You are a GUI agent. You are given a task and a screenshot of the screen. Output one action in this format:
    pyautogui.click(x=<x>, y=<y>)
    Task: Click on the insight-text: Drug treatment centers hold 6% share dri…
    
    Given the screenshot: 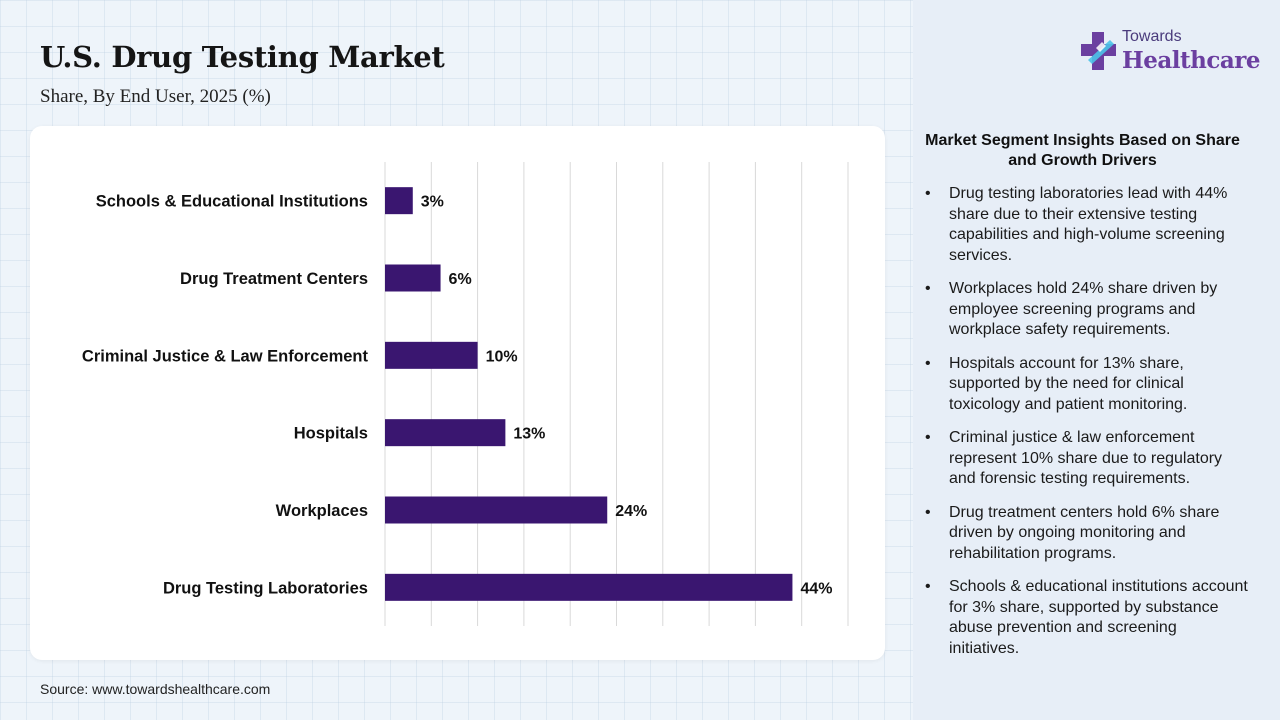 What is the action you would take?
    pyautogui.click(x=1084, y=532)
    